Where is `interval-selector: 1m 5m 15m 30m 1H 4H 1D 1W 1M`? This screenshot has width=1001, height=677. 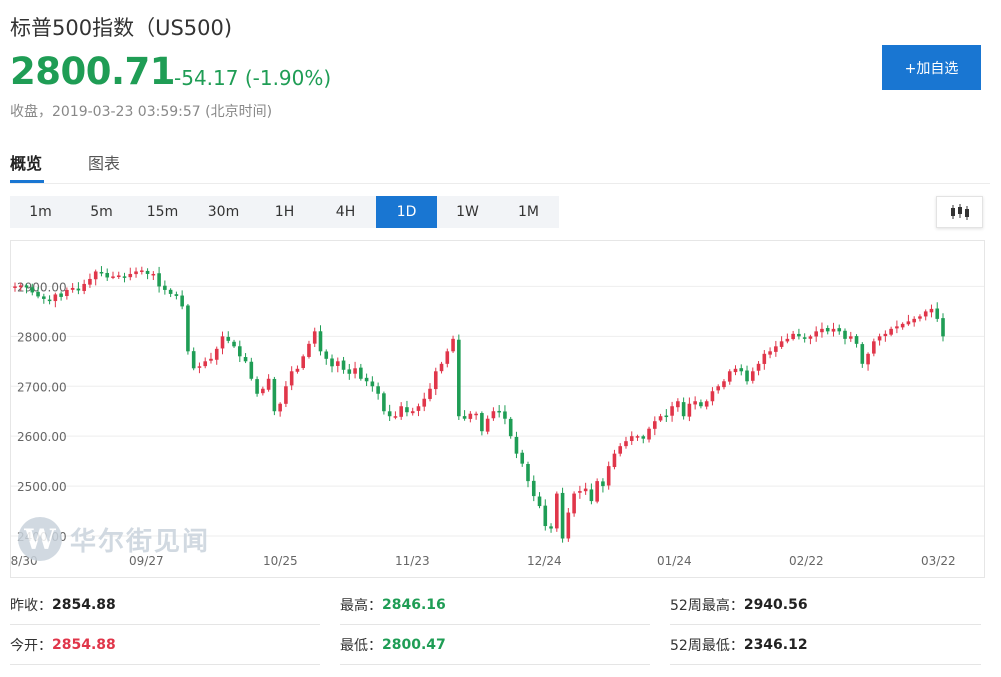
interval-selector: 1m 5m 15m 30m 1H 4H 1D 1W 1M is located at coordinates (284, 212).